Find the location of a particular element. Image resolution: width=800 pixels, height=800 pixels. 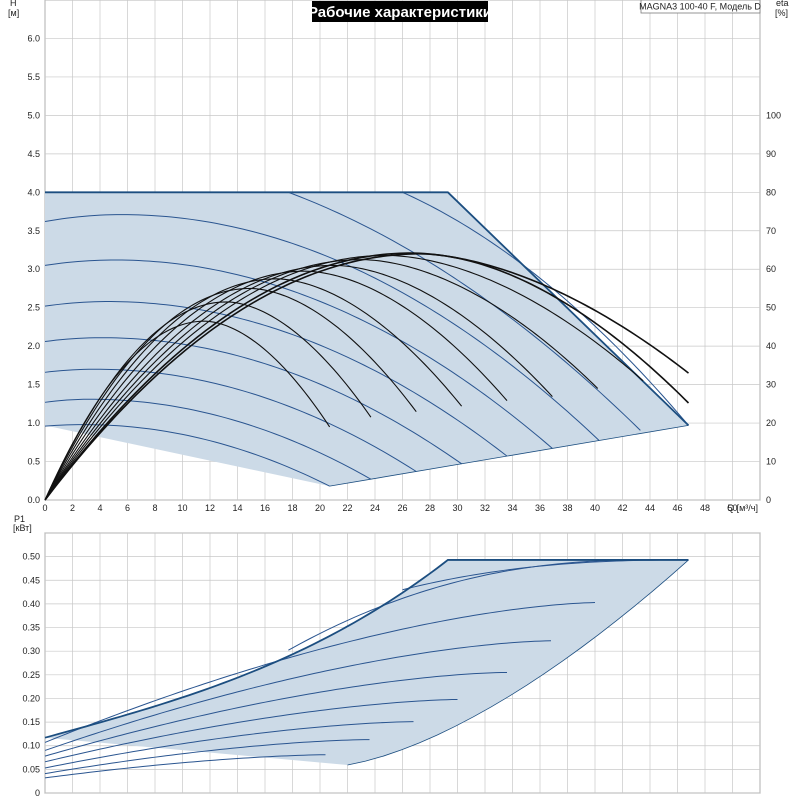

x-tick-label: 4 is located at coordinates (99, 508).